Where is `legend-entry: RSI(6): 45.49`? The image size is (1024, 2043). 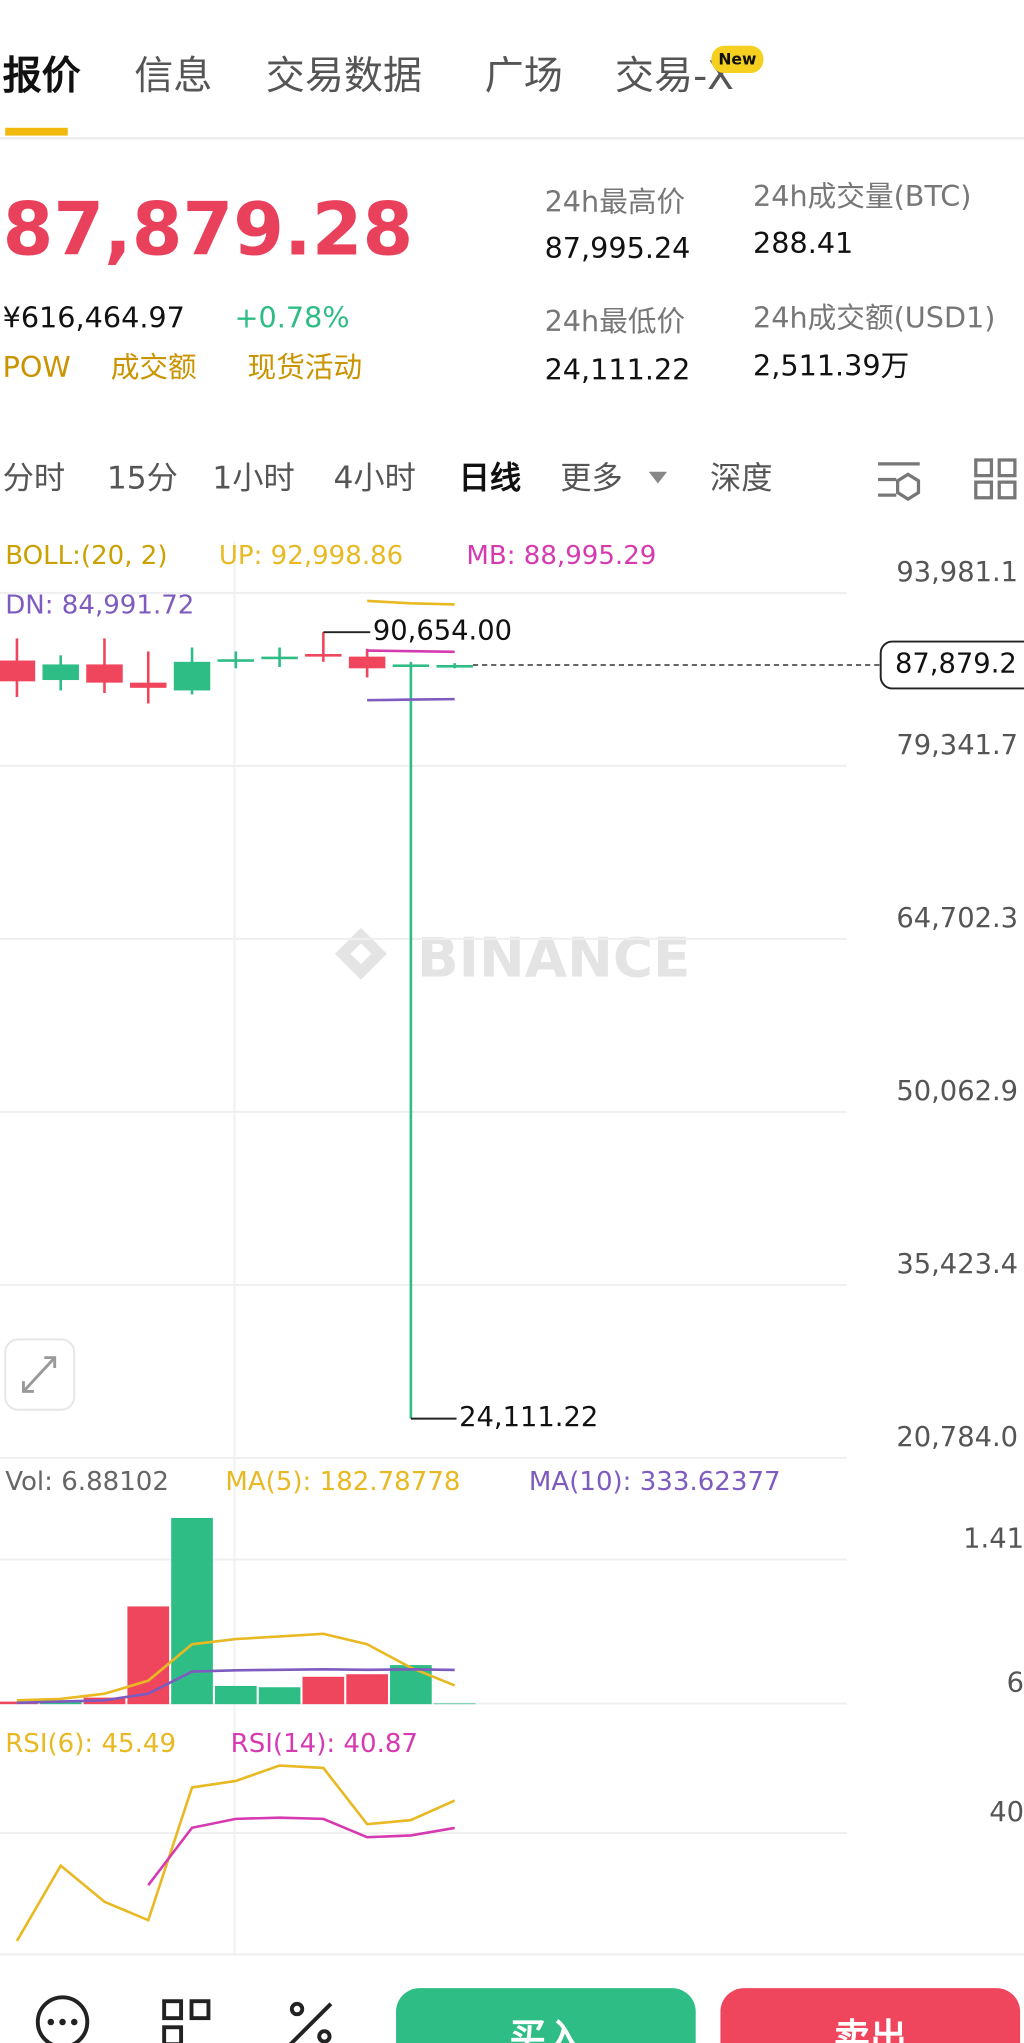
legend-entry: RSI(6): 45.49 is located at coordinates (90, 1744).